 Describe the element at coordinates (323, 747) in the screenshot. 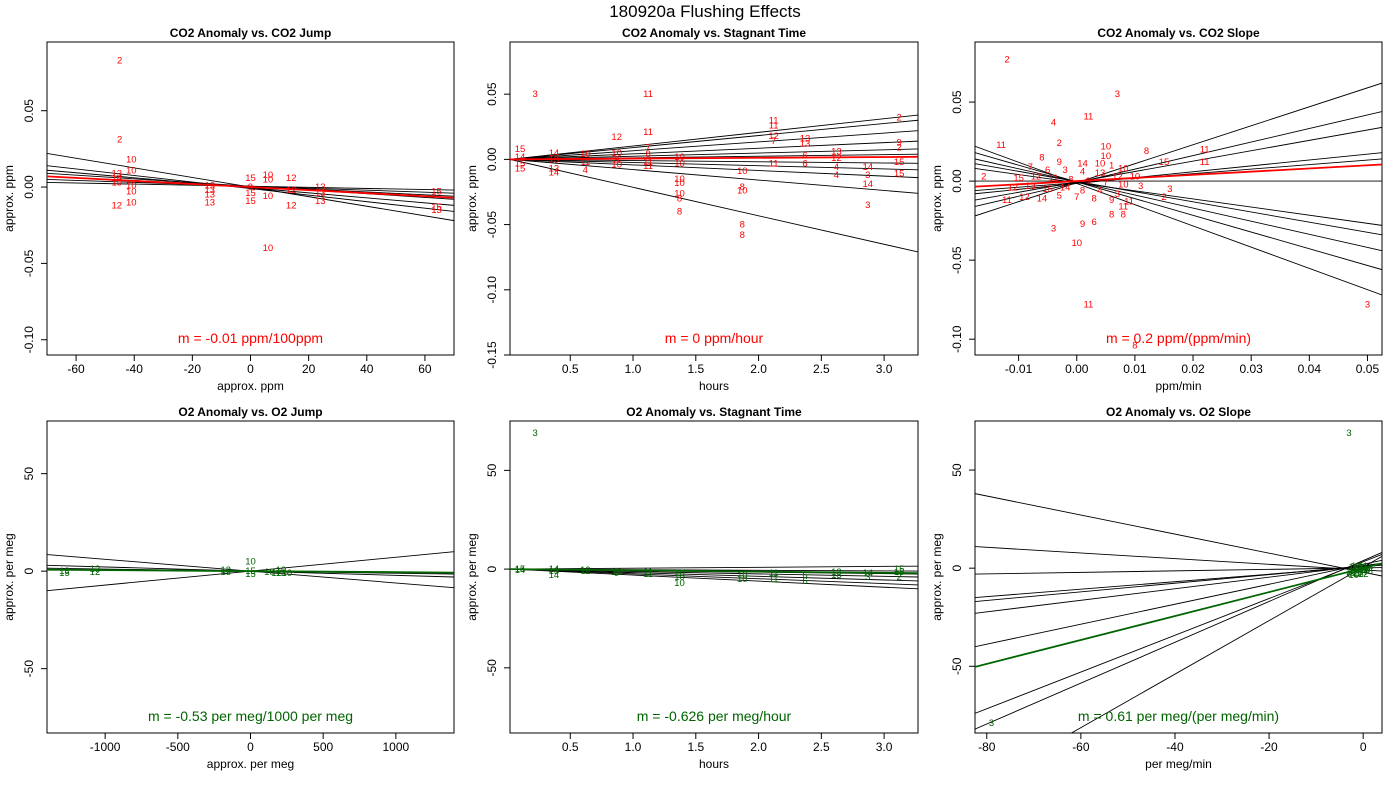

I see `x-tick-label: 500` at that location.